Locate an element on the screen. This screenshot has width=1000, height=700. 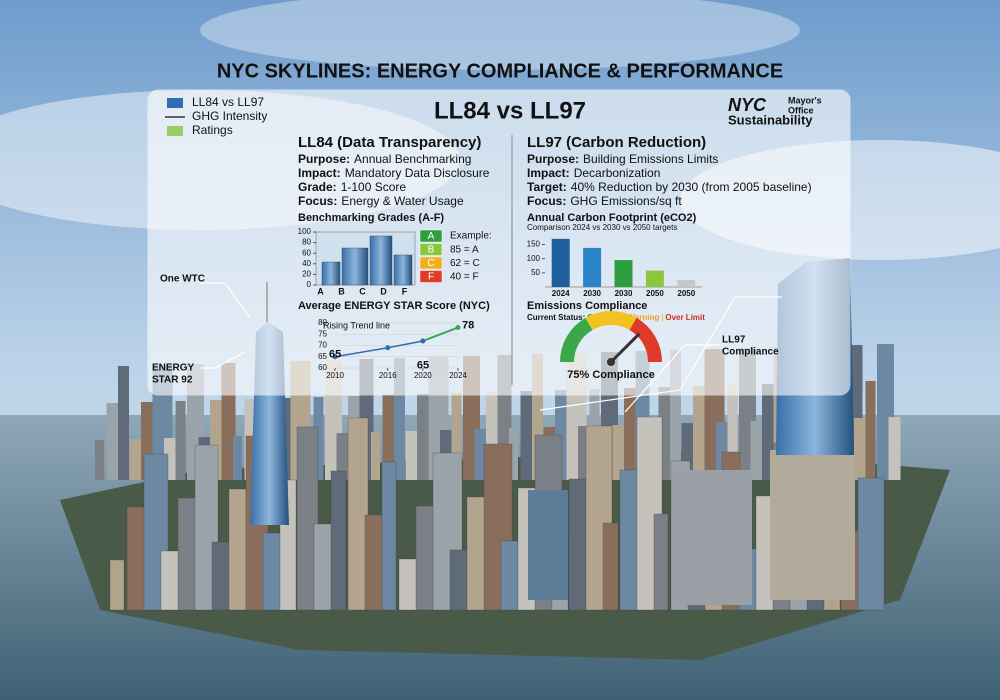
fact: Focus: GHG Emissions/sq ft is located at coordinates (604, 201).